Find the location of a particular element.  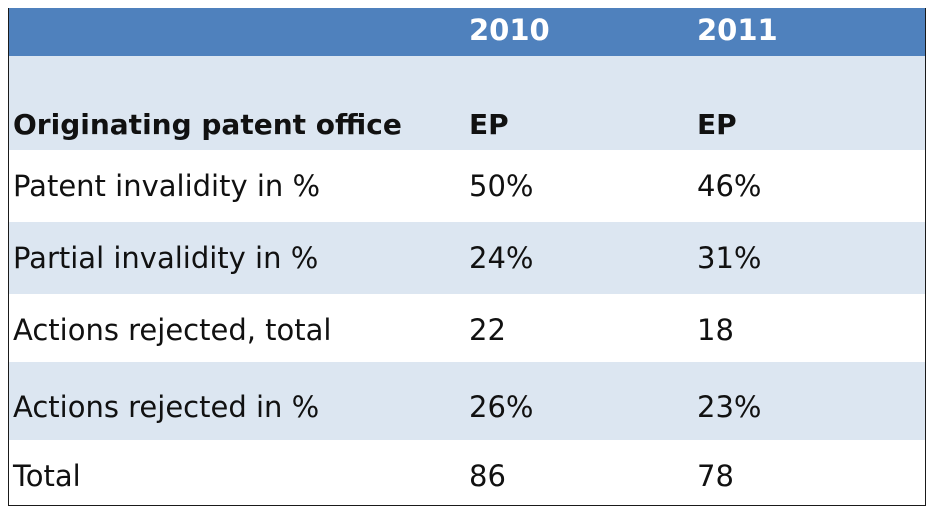

row-label: Partial invalidity in % is located at coordinates (166, 258).